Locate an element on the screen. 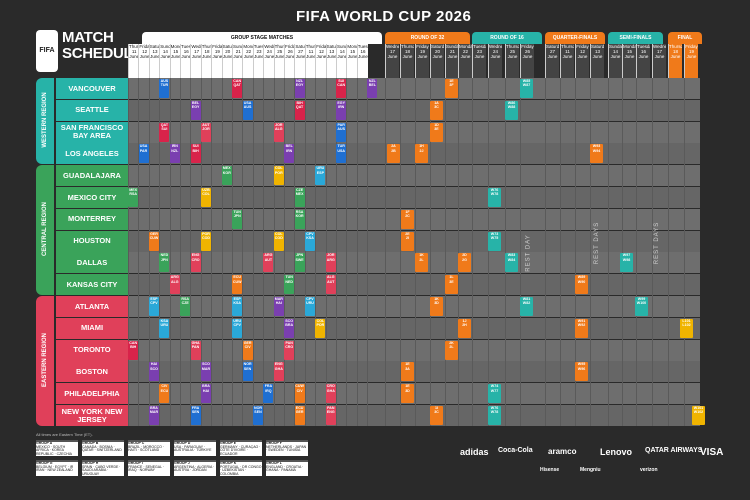 Image resolution: width=750 pixels, height=500 pixels. match-cell: ECU CUW is located at coordinates (237, 285).